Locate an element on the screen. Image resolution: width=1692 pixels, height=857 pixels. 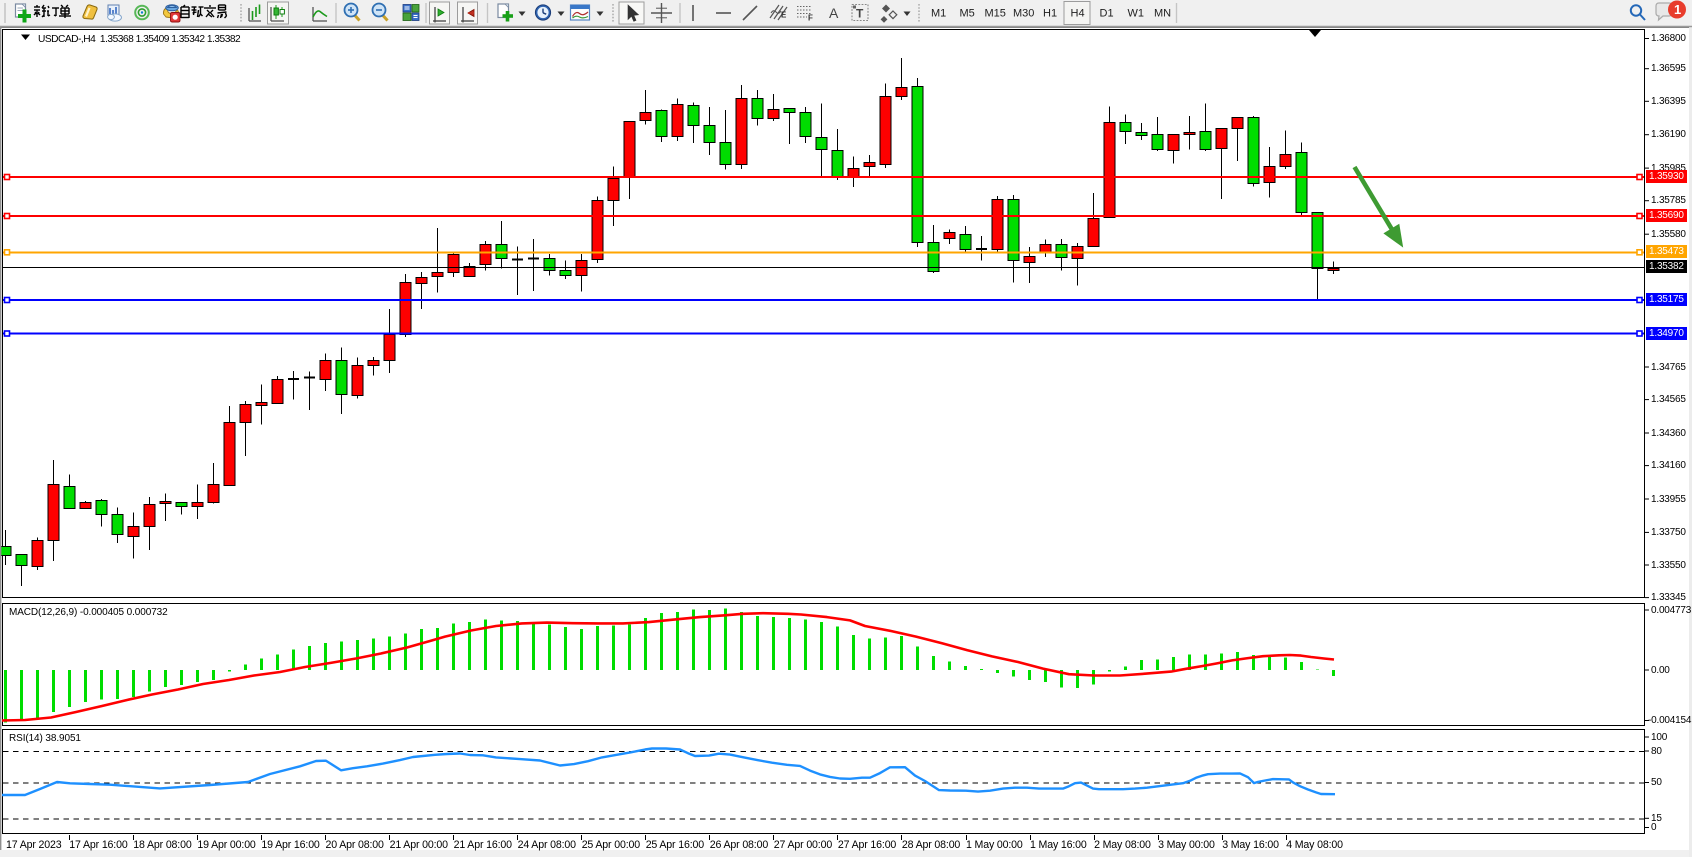
svg-text: M1 is located at coordinates (938, 14).